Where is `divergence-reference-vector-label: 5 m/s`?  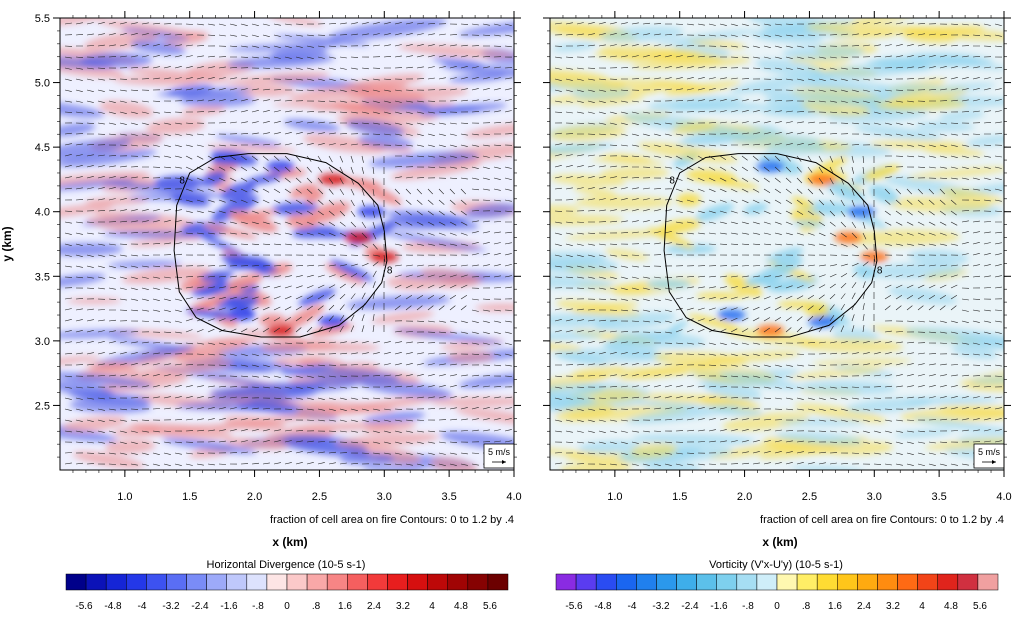
divergence-reference-vector-label: 5 m/s is located at coordinates (499, 452).